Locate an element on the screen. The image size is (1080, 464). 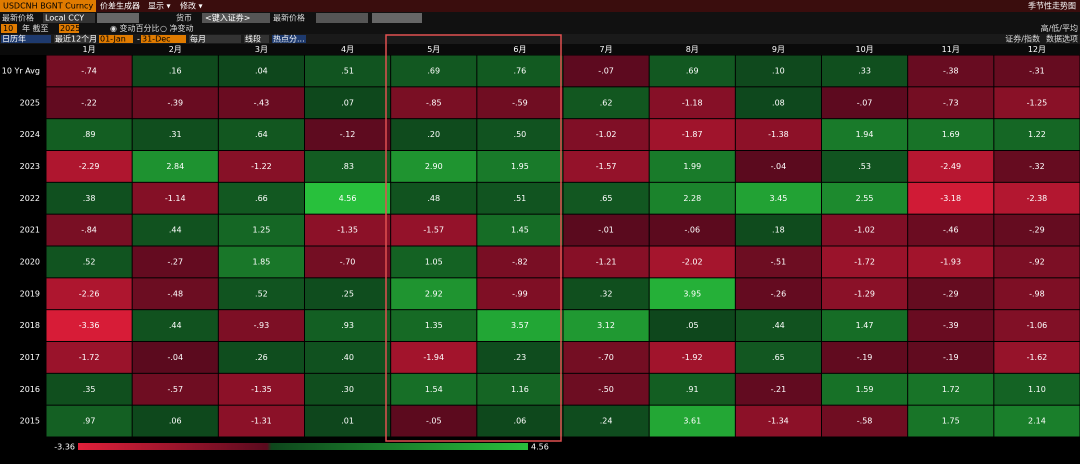
button: 数据选项 is located at coordinates (1062, 39).